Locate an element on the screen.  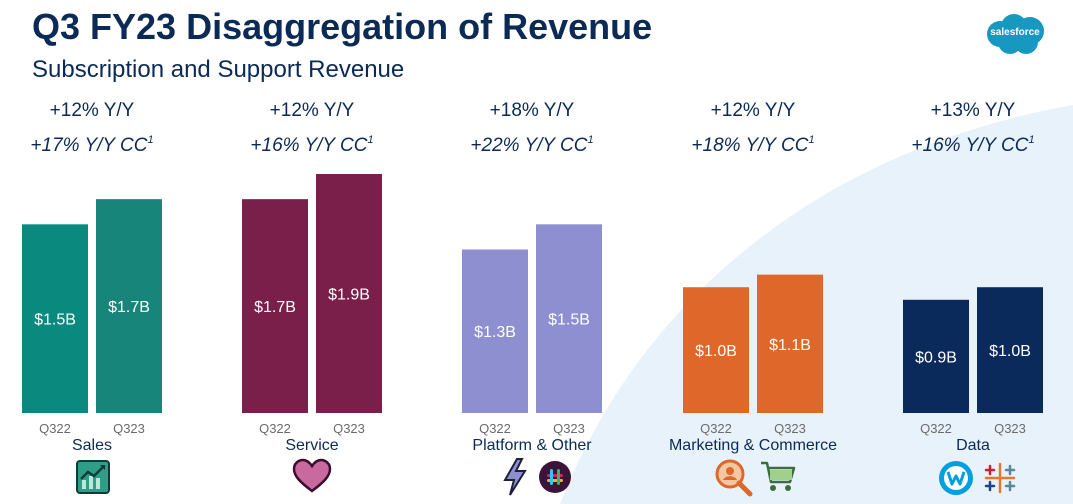
bar-value-label: $1.9B is located at coordinates (349, 295).